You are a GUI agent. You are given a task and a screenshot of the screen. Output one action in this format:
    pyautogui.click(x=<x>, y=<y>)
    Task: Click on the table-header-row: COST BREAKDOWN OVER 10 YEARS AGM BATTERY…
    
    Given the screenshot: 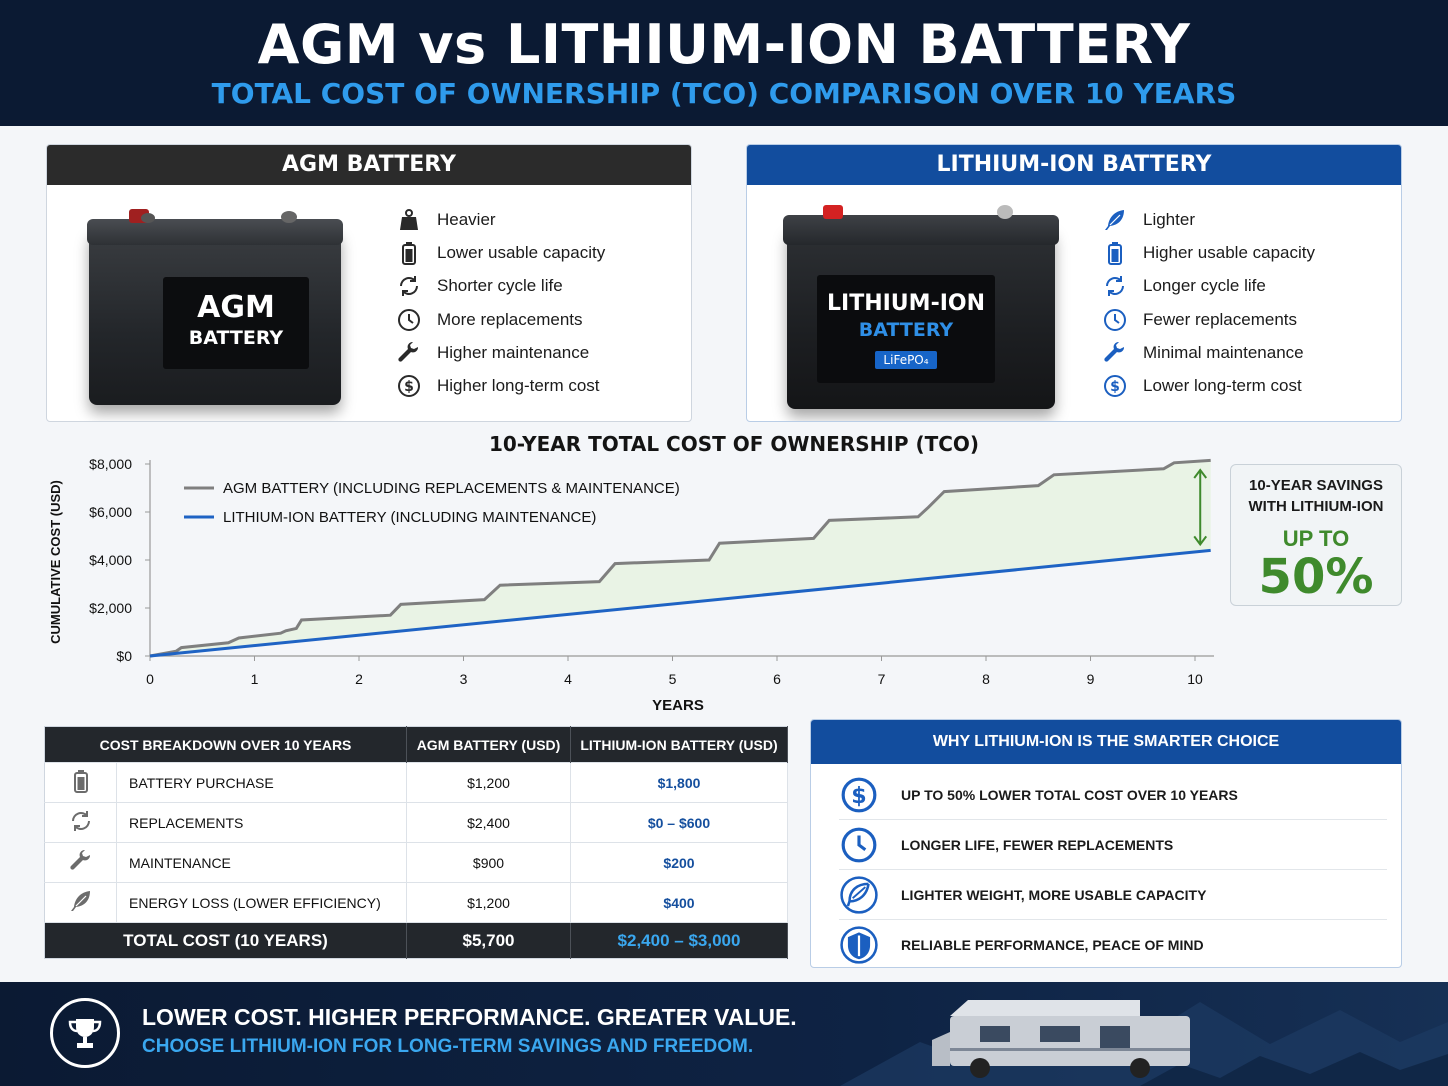 What is the action you would take?
    pyautogui.click(x=416, y=744)
    